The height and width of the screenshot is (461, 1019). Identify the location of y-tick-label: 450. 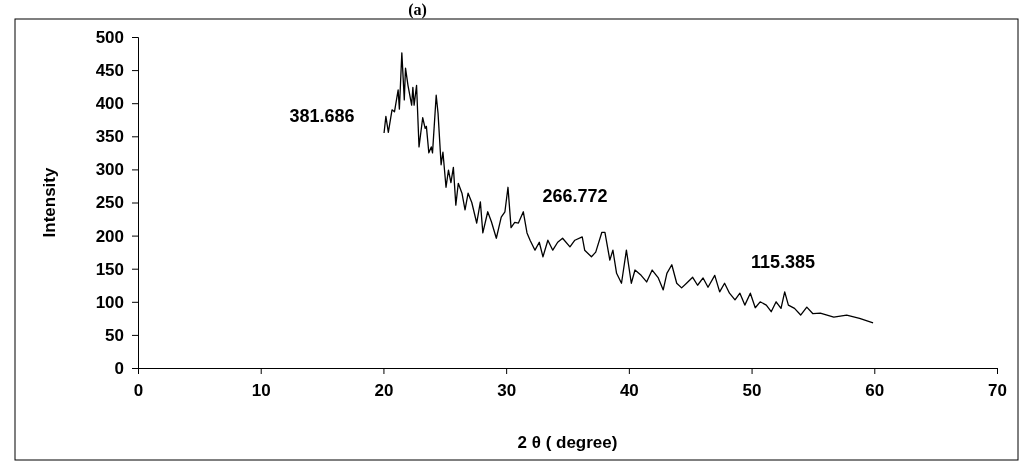
(109, 71).